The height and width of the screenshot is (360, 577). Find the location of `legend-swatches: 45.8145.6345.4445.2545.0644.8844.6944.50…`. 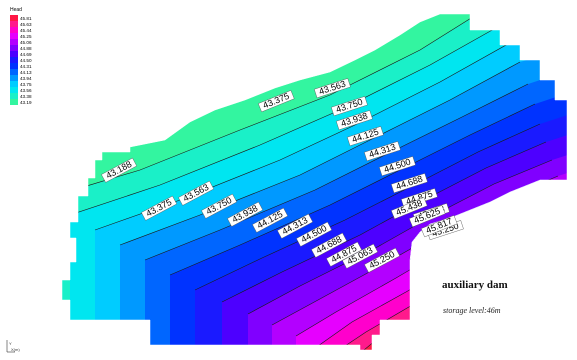

legend-swatches: 45.8145.6345.4445.2545.0644.8844.6944.50… is located at coordinates (21, 60).